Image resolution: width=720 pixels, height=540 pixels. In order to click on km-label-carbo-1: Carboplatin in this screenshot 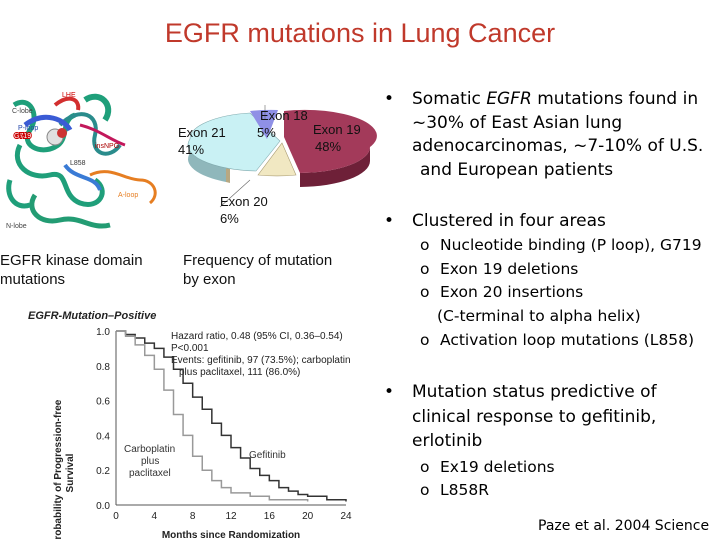, I will do `click(149, 449)`.